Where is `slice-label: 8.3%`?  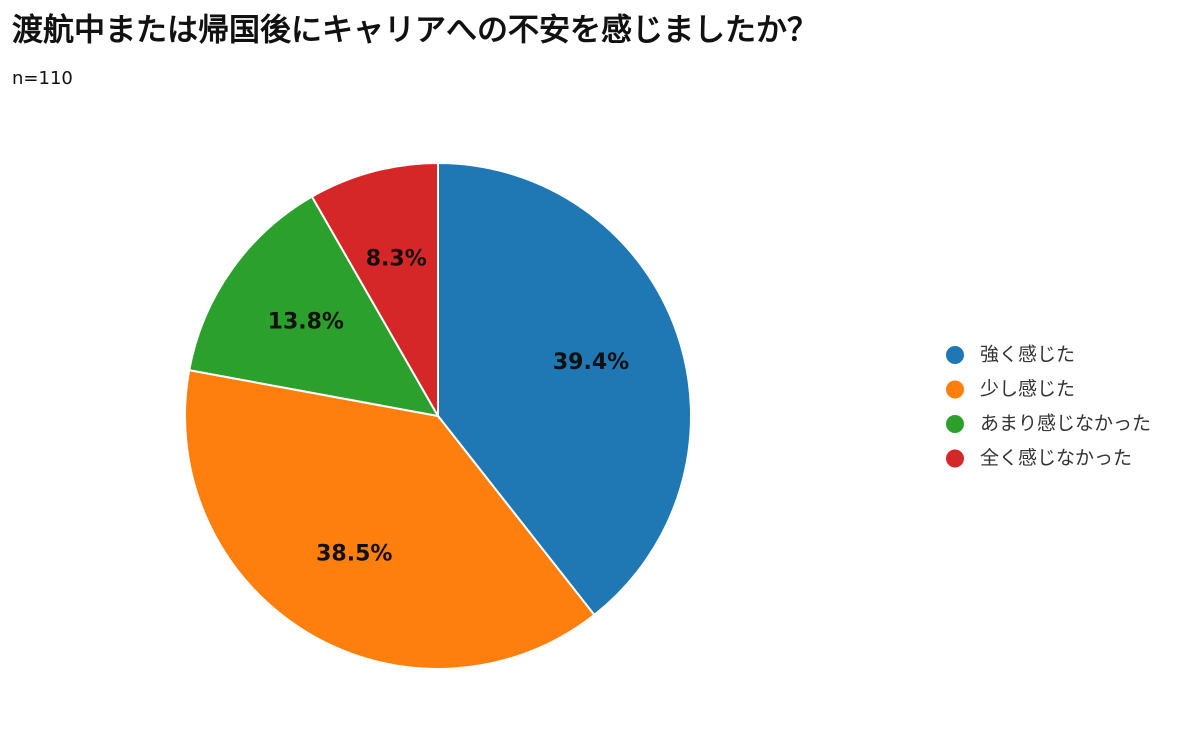 slice-label: 8.3% is located at coordinates (396, 259).